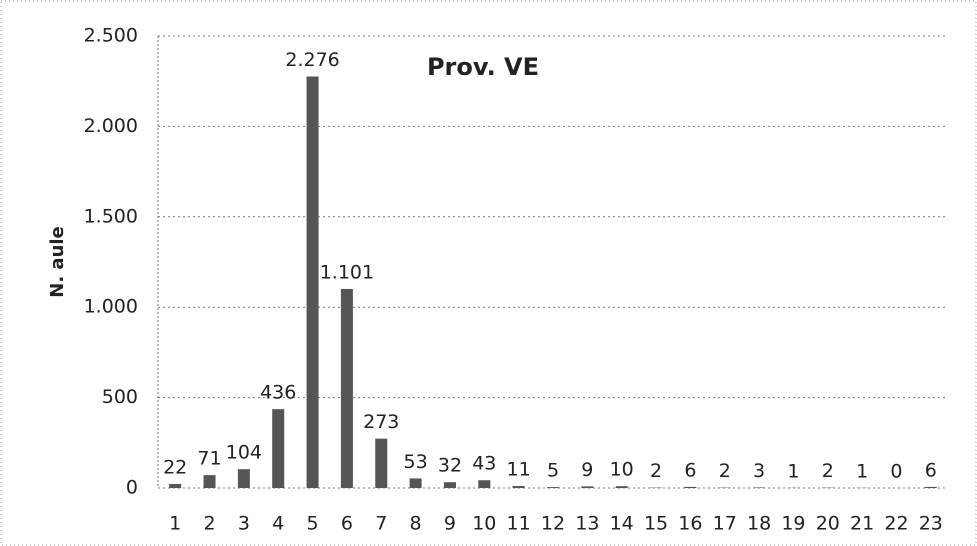 The height and width of the screenshot is (546, 977). I want to click on value-label: 9, so click(587, 470).